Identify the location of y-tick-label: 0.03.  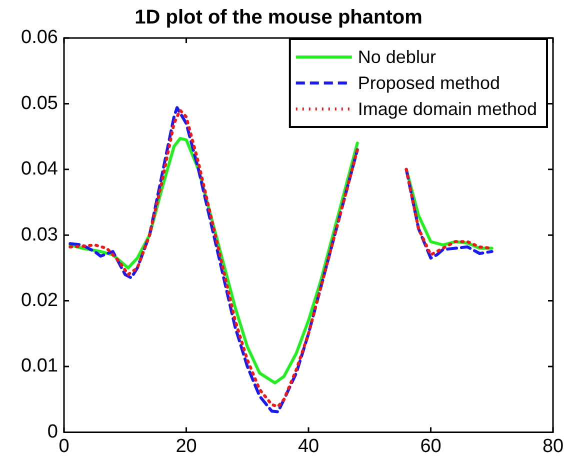
(39, 235).